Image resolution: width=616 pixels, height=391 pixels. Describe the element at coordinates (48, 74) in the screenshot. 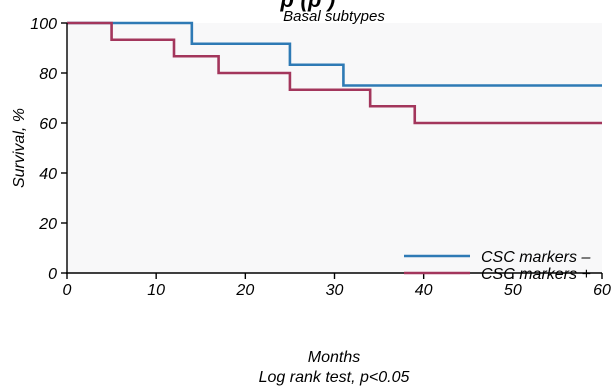

I see `y-tick-label: 80` at that location.